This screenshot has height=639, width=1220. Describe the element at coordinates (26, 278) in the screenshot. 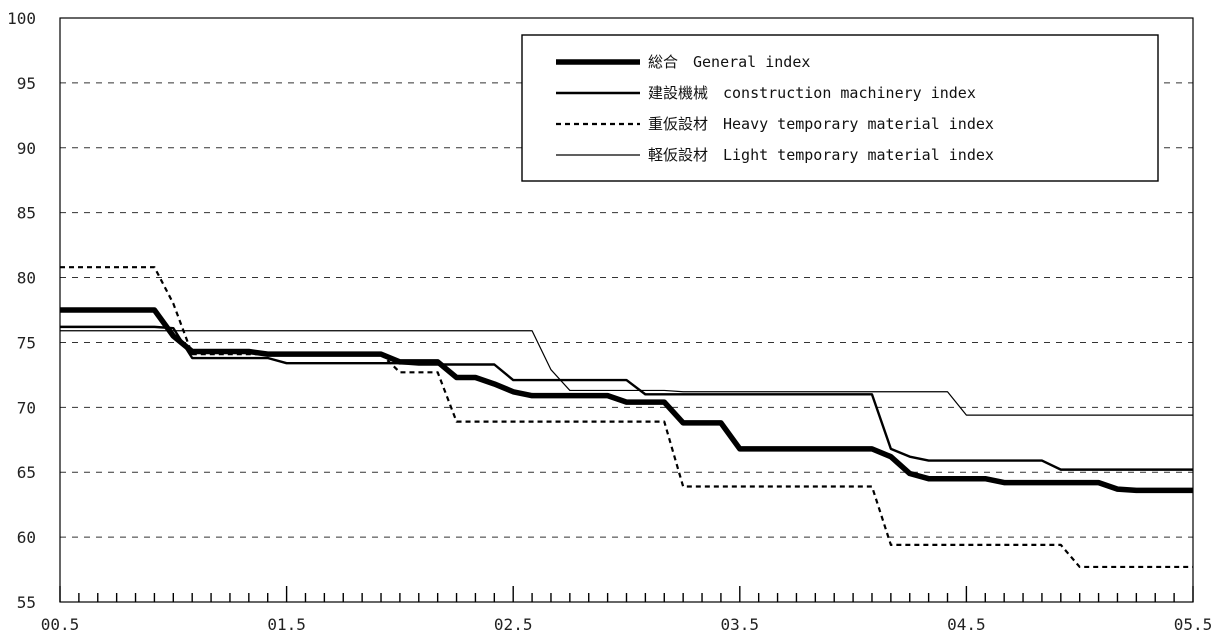

I see `y-tick-label: 80` at that location.